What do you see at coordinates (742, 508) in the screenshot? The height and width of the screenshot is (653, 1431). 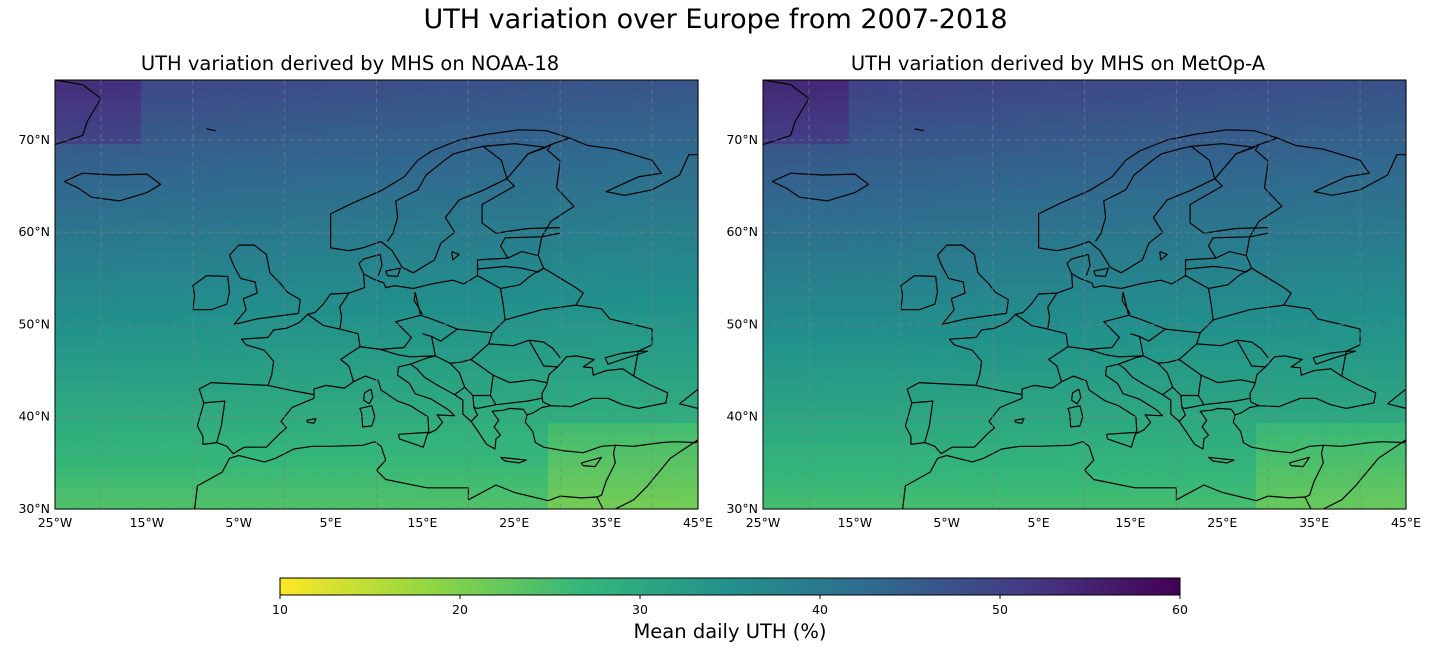 I see `y-tick-label: 30°N` at bounding box center [742, 508].